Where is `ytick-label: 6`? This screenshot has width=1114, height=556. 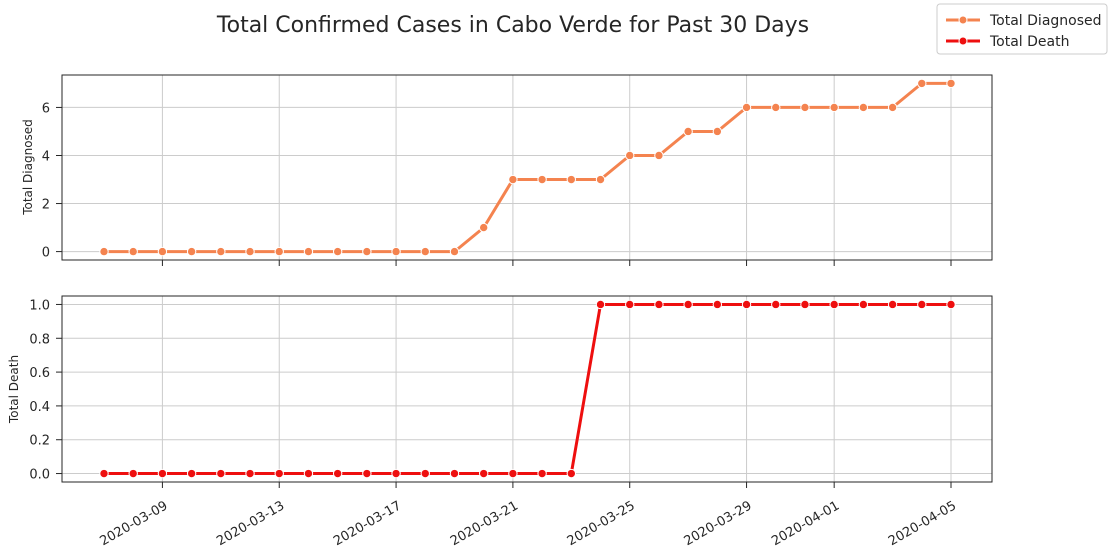
ytick-label: 6 is located at coordinates (46, 108).